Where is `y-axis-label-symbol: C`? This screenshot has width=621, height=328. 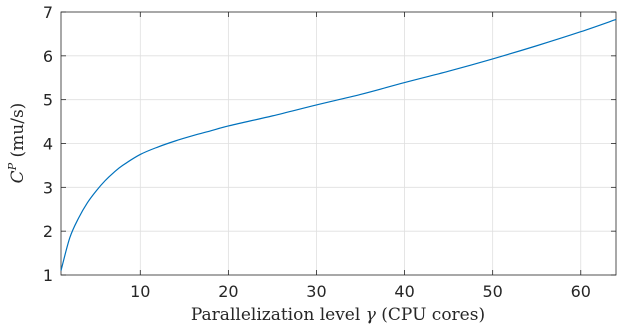 y-axis-label-symbol: C is located at coordinates (18, 176).